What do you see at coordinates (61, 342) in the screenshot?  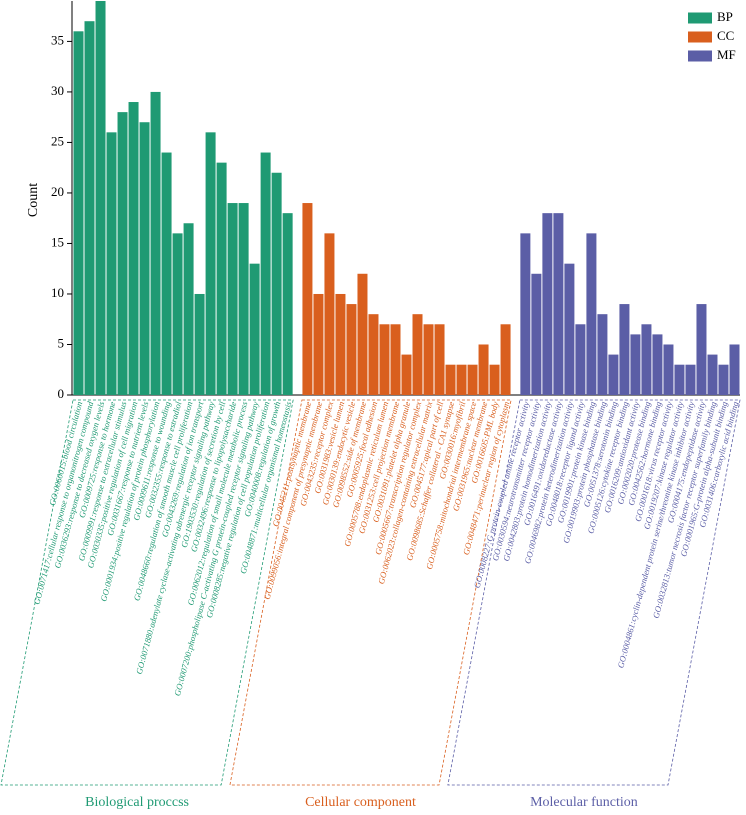 I see `y-tick-label: 5` at bounding box center [61, 342].